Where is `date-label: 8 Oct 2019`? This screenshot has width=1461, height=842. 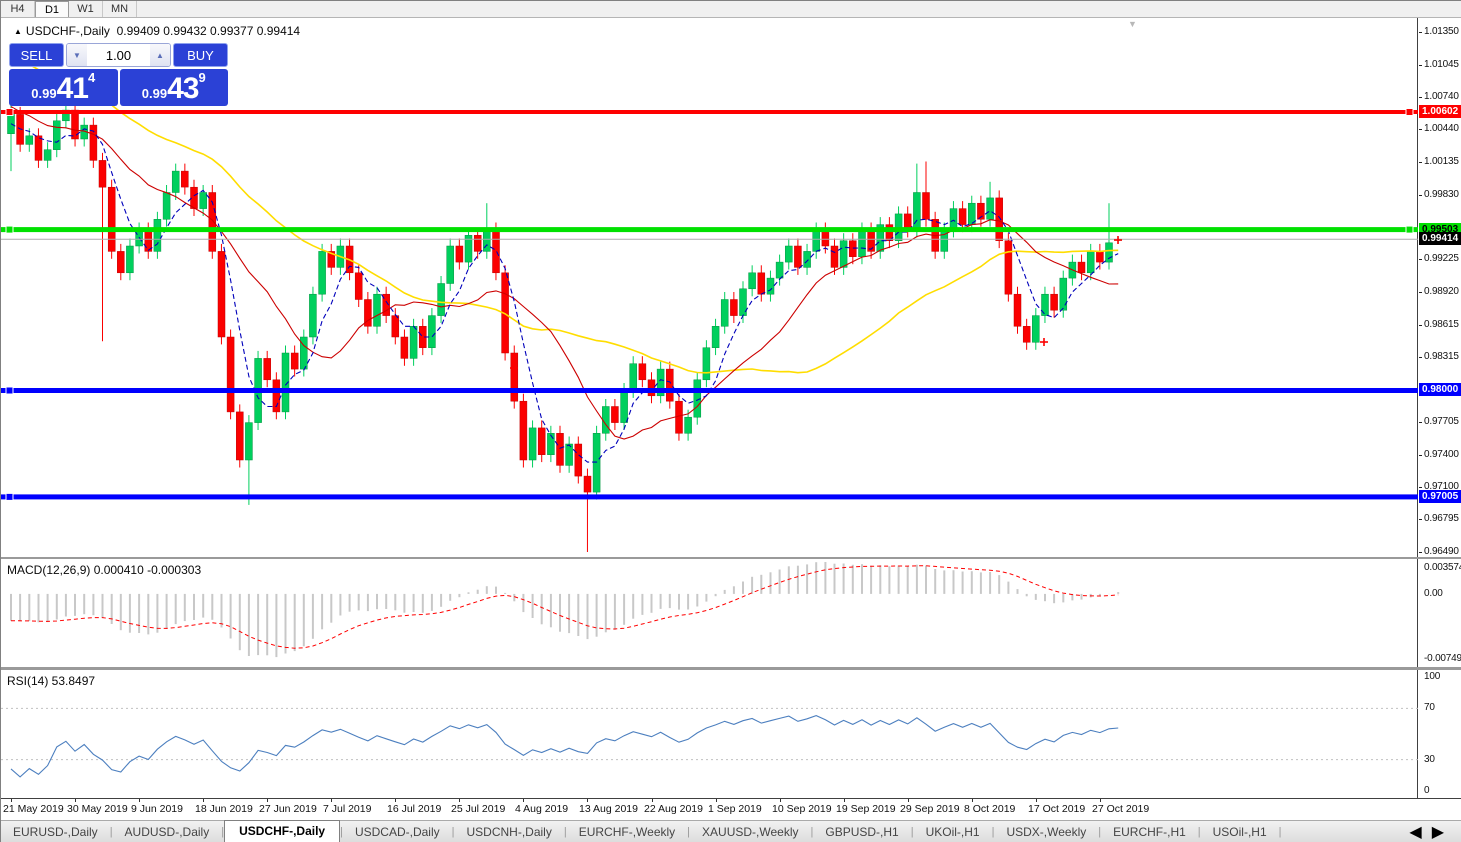
date-label: 8 Oct 2019 is located at coordinates (990, 809).